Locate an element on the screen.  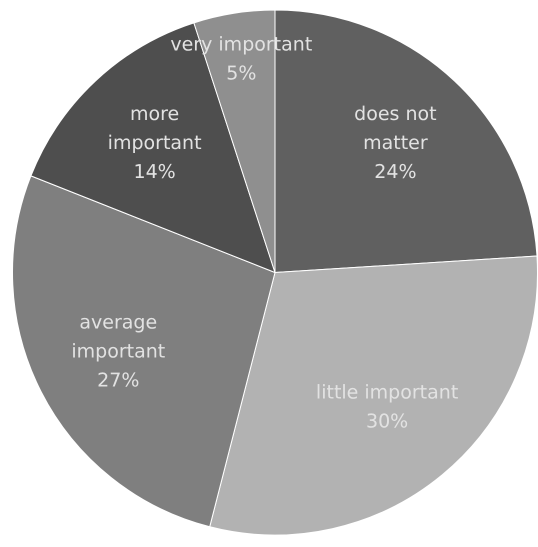
data-label: 27% is located at coordinates (118, 380).